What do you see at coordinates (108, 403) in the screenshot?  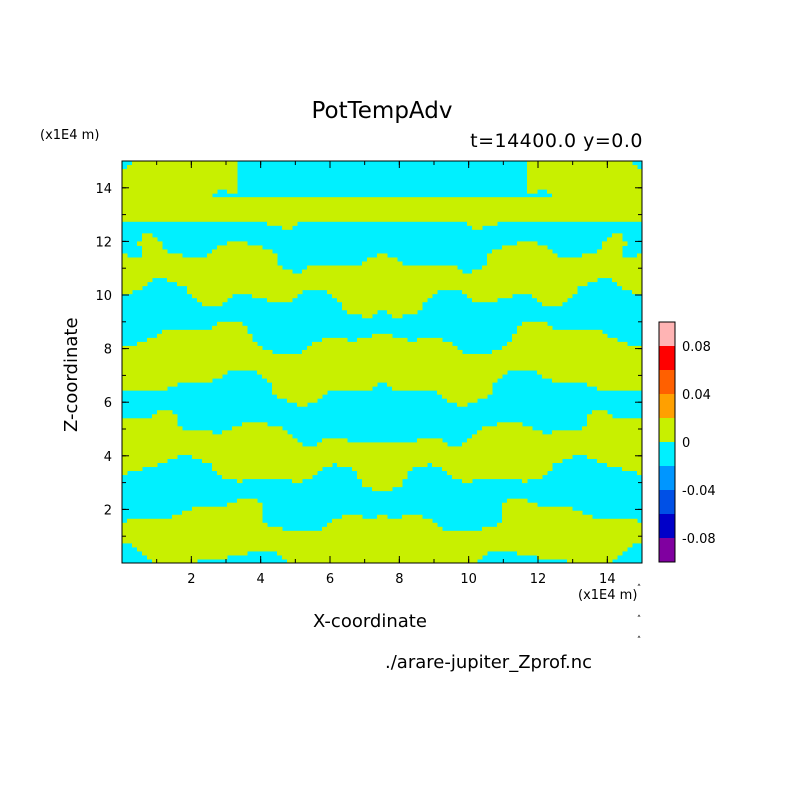 I see `y-tick-label: 6` at bounding box center [108, 403].